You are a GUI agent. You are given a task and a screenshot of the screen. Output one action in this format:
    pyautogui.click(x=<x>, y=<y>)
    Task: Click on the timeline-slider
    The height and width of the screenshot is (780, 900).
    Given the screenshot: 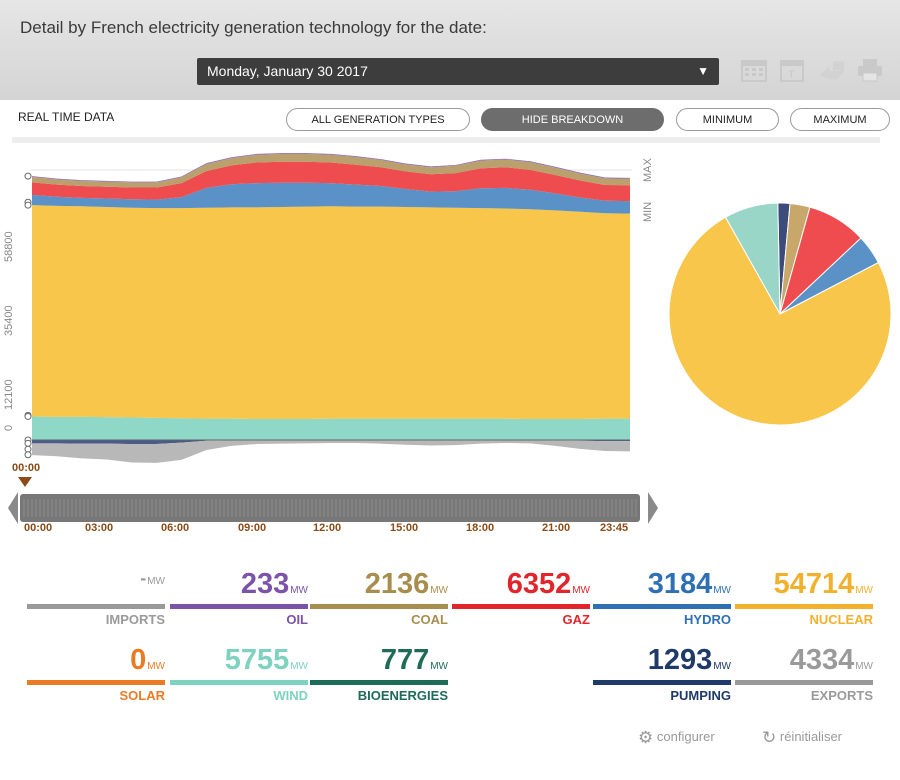 What is the action you would take?
    pyautogui.click(x=333, y=508)
    